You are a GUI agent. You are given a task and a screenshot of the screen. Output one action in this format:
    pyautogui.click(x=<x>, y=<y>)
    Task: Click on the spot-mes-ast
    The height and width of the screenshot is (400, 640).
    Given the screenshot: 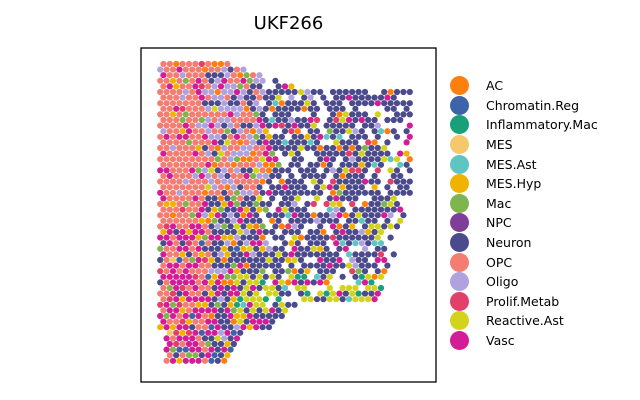 What is the action you would take?
    pyautogui.click(x=358, y=282)
    